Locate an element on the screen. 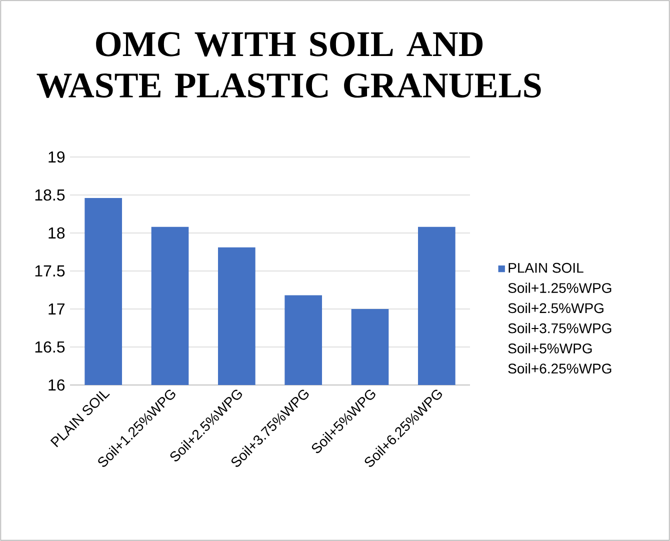  text: Soil+5%WPG is located at coordinates (550, 348).